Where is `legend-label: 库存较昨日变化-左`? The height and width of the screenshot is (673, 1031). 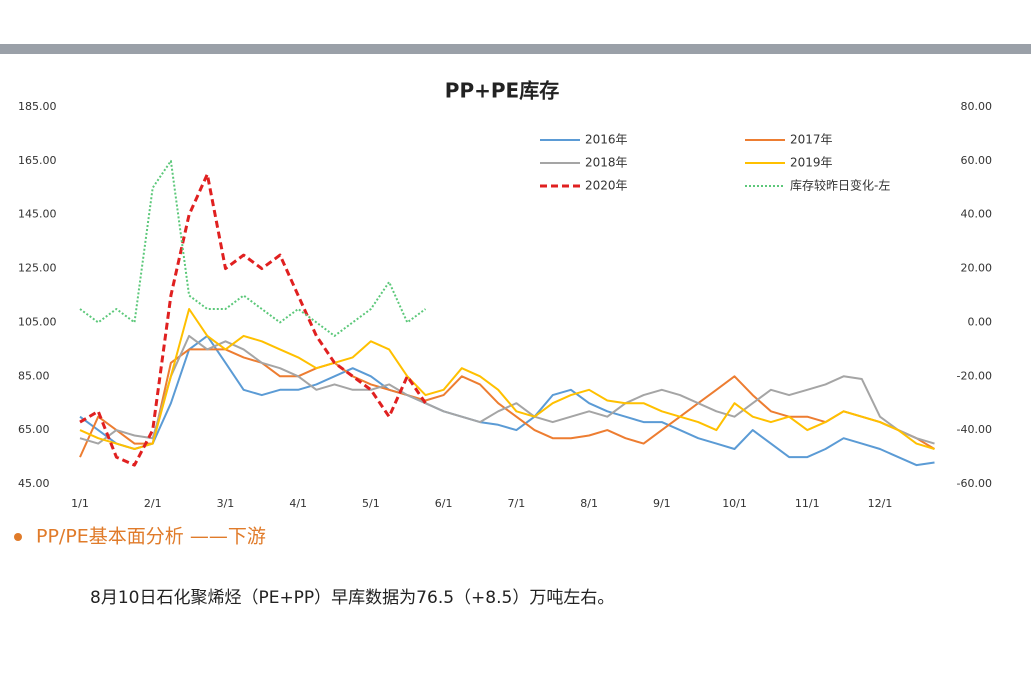 legend-label: 库存较昨日变化-左 is located at coordinates (840, 185).